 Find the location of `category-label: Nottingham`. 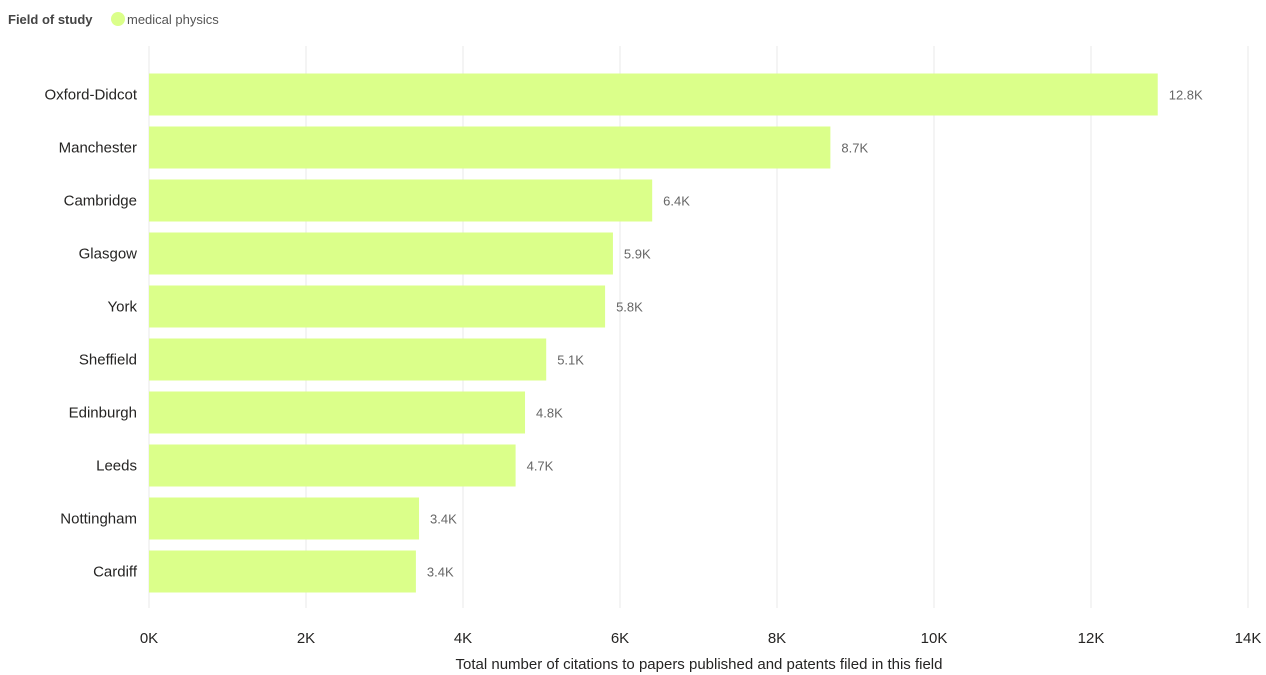

category-label: Nottingham is located at coordinates (98, 519).